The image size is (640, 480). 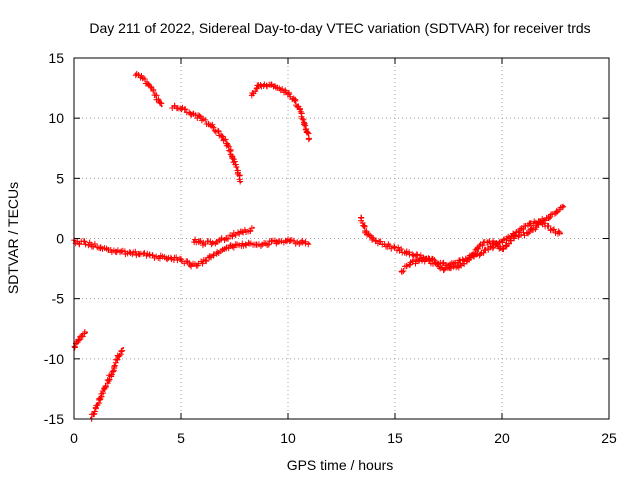 What do you see at coordinates (288, 438) in the screenshot?
I see `x-tick-label: 10` at bounding box center [288, 438].